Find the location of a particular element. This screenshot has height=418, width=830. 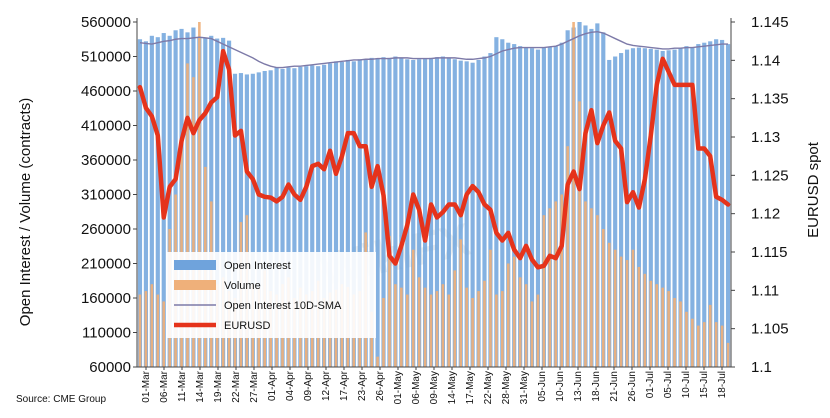

x-tick-label: 10-Jul is located at coordinates (686, 384).